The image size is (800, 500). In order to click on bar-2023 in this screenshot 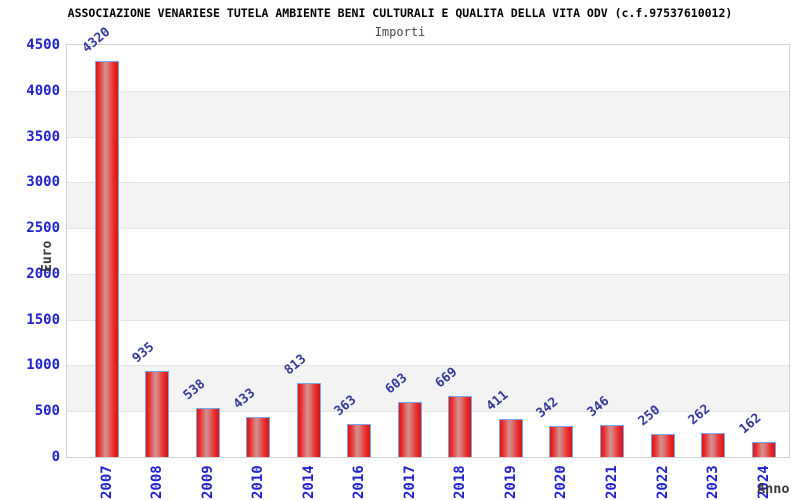, I will do `click(713, 445)`.